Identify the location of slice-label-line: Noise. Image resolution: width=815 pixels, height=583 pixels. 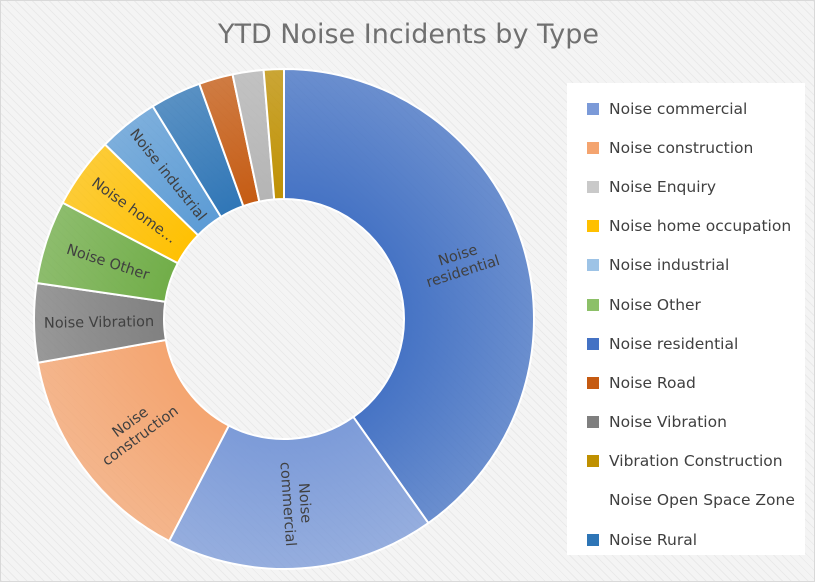
(304, 502).